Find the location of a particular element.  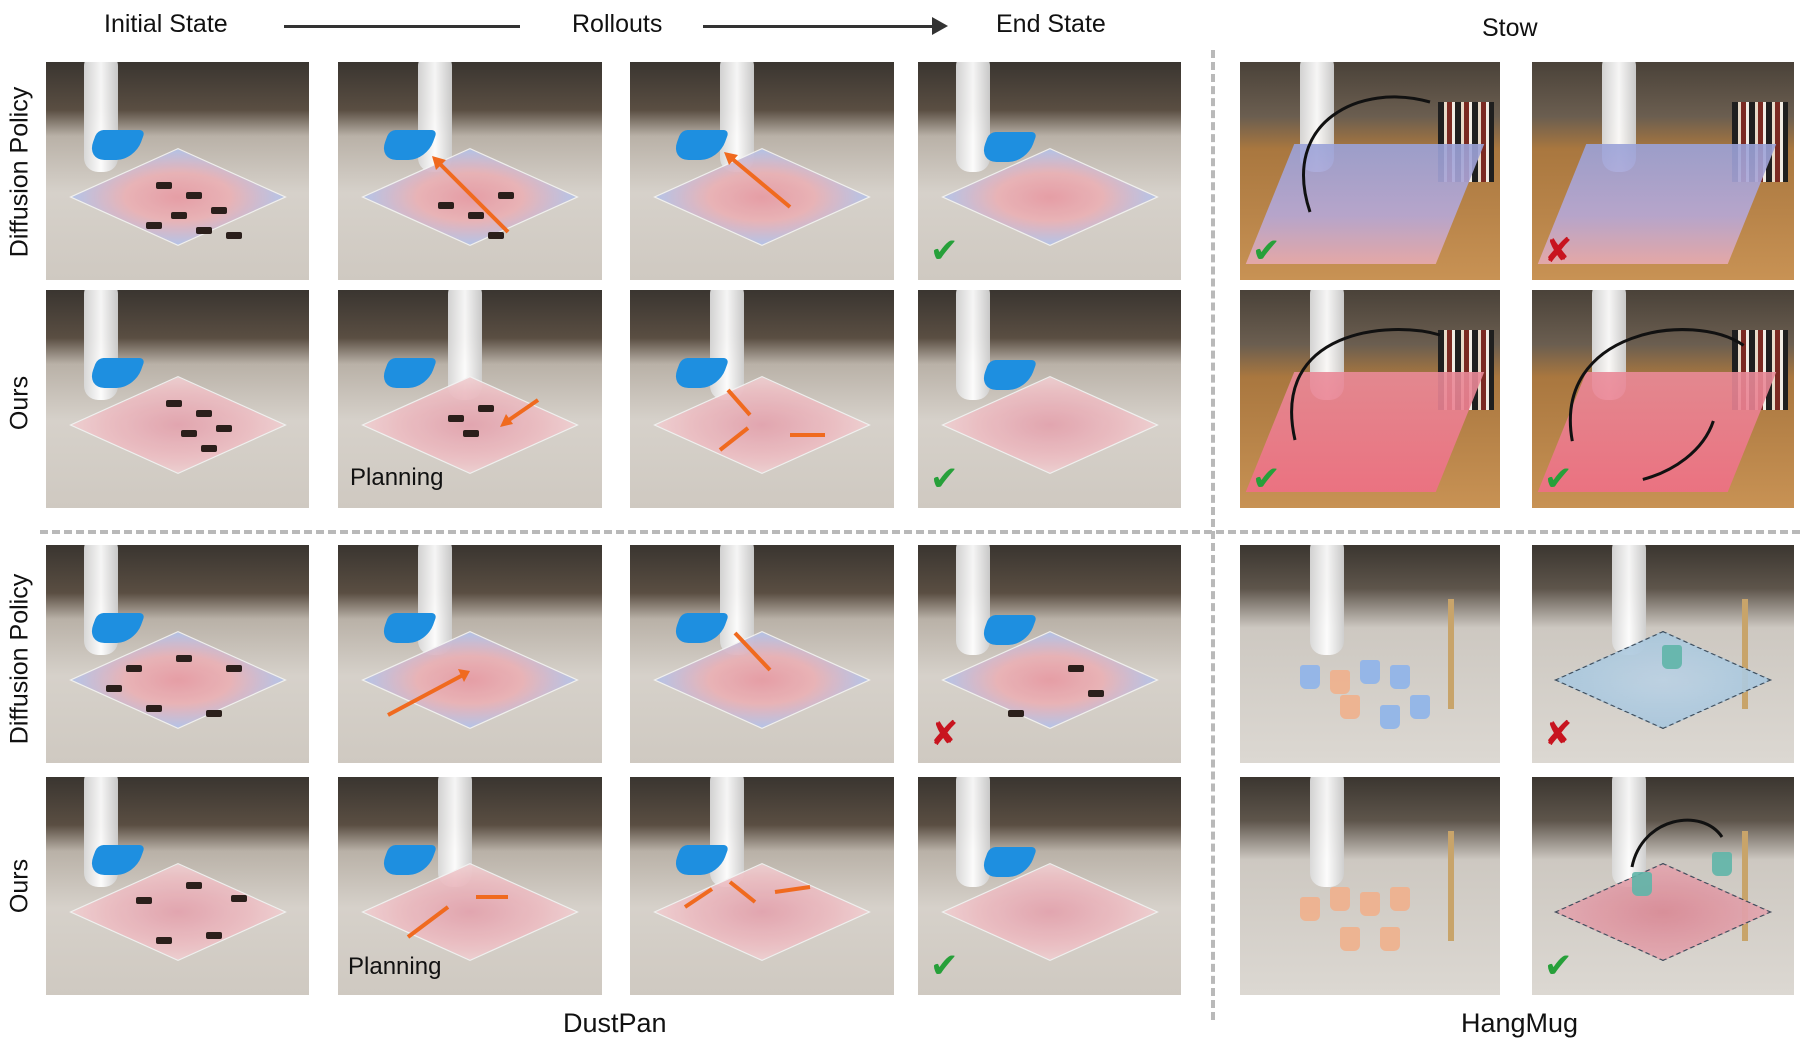

panel-stow-dp-2: ✘ is located at coordinates (1663, 171).